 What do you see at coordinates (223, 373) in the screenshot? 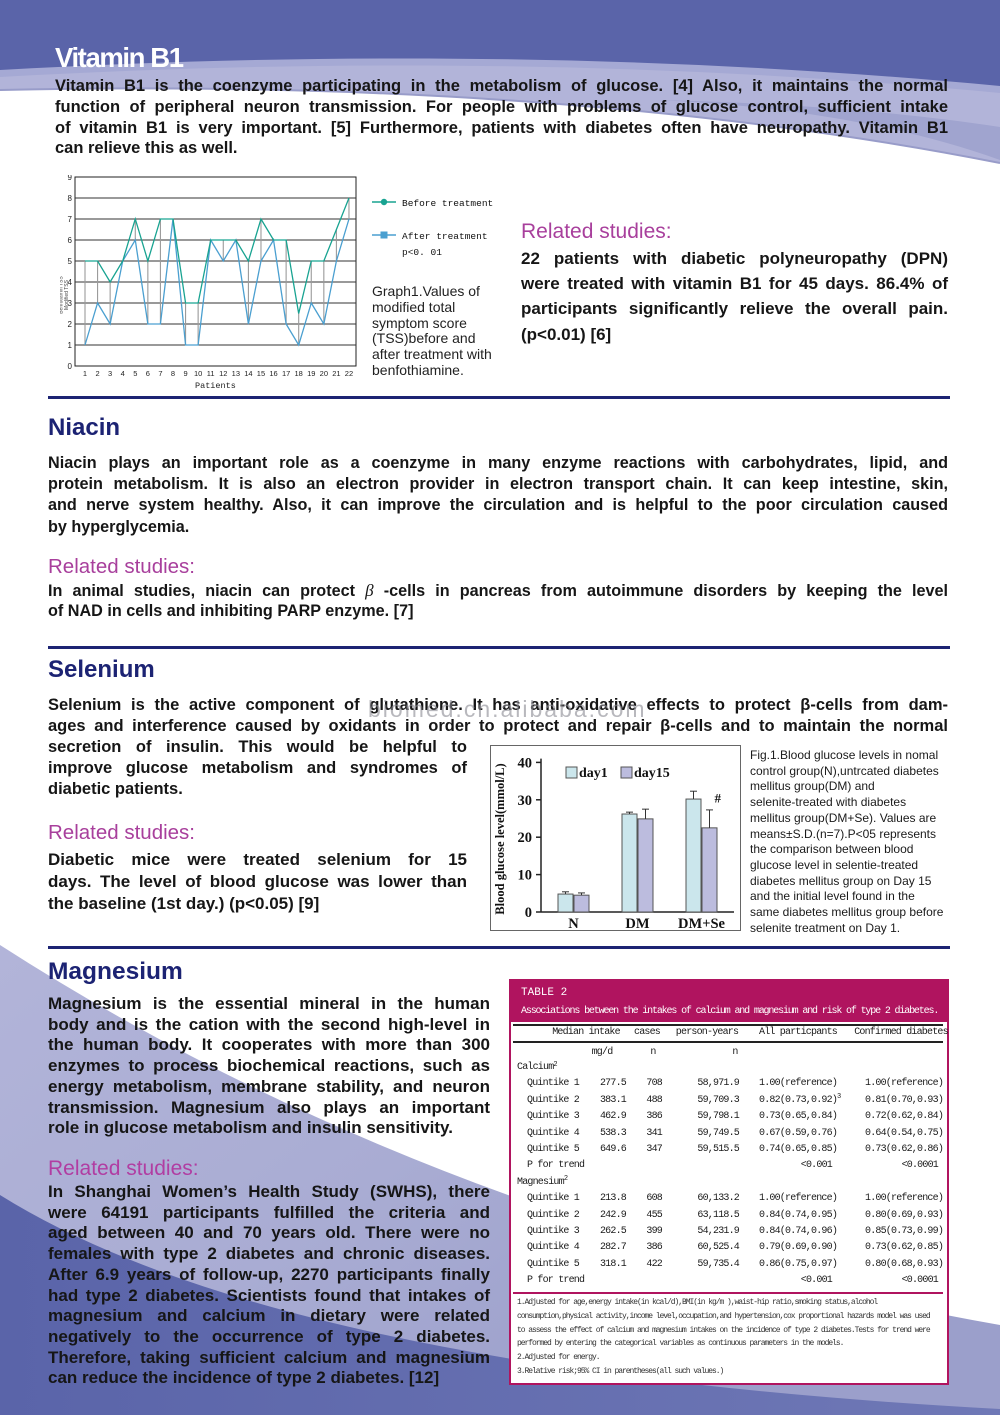
I see `svg-text: 12` at bounding box center [223, 373].